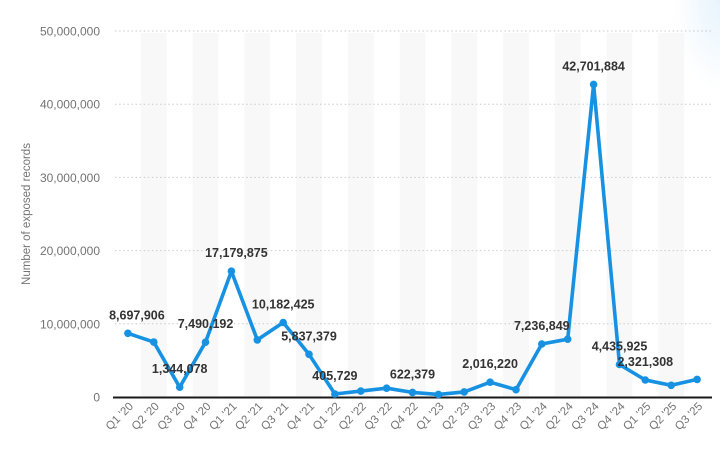 The image size is (720, 460). Describe the element at coordinates (637, 417) in the screenshot. I see `x-axis-tick-label: Q1 '25` at that location.